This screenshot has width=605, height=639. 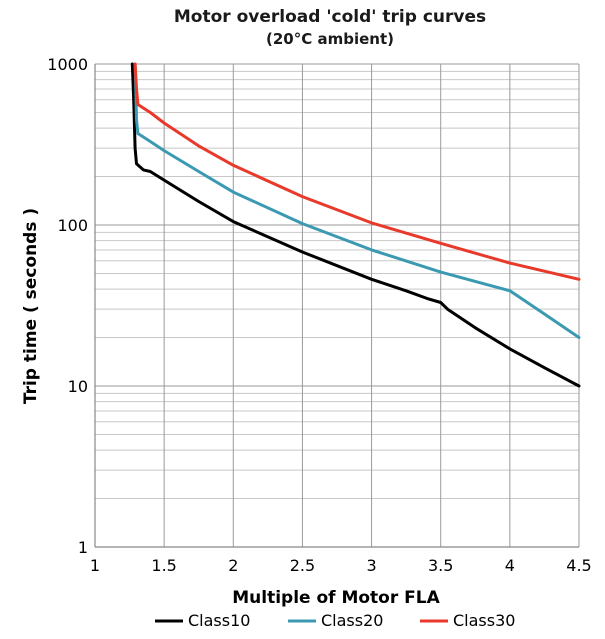 I want to click on x-tick-label: 2.5, so click(x=302, y=565).